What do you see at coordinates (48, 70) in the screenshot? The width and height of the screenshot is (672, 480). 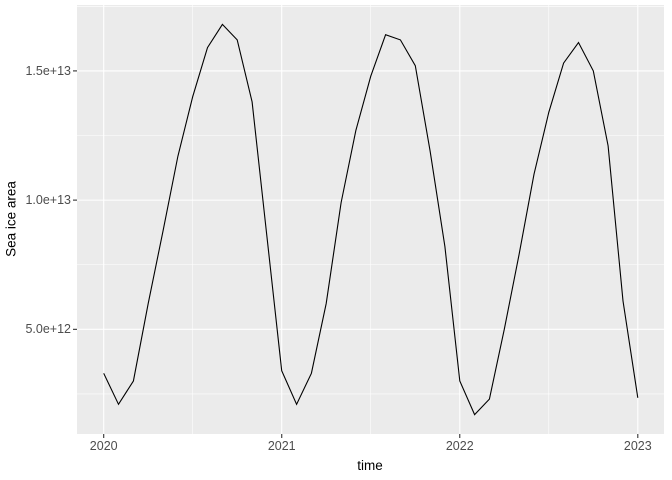 I see `y-tick-label-1.5e13: 1.5e+13` at bounding box center [48, 70].